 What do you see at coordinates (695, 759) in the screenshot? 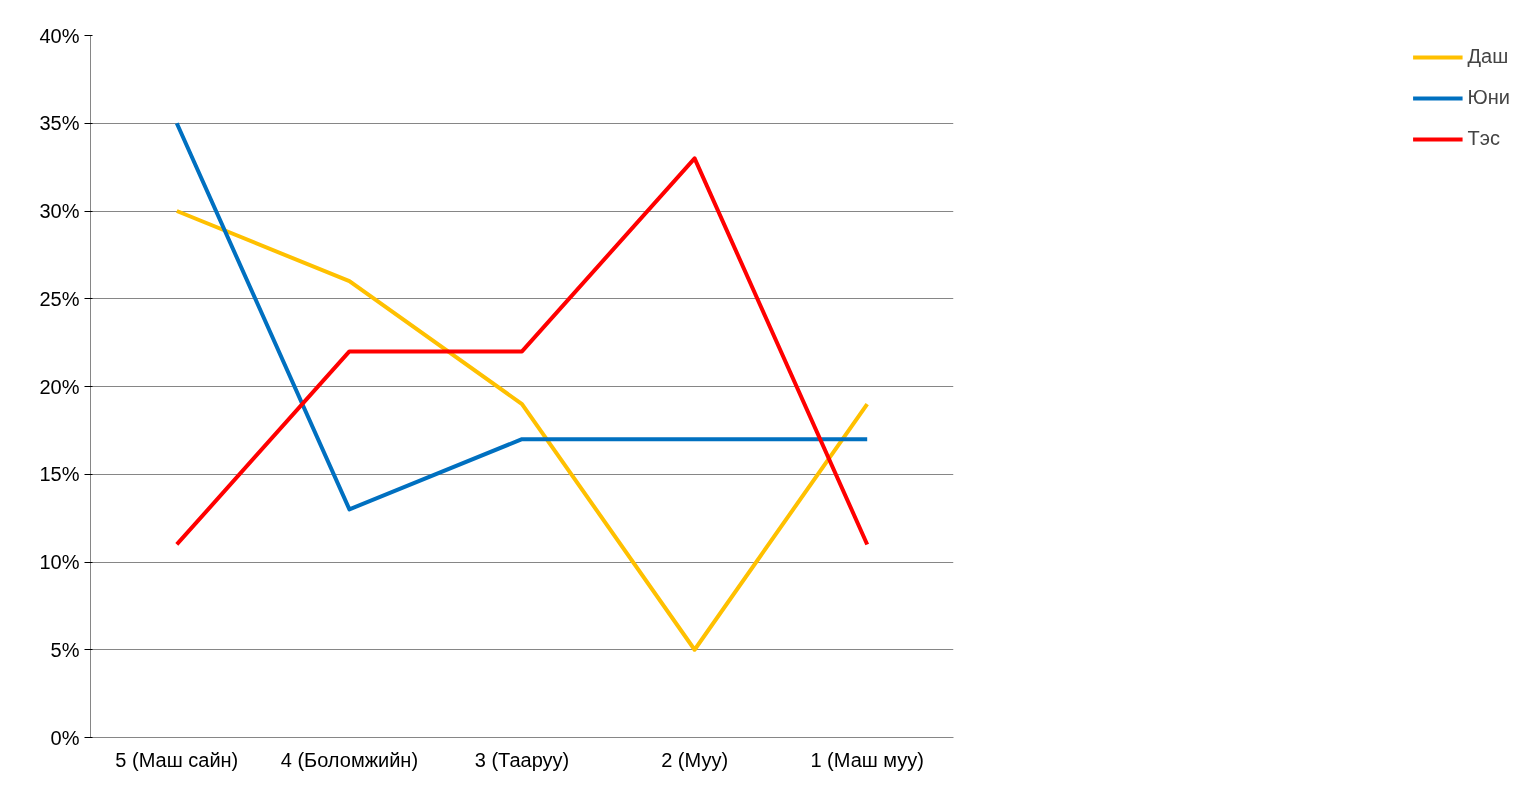
I see `x-tick-label: 2 (Муу)` at bounding box center [695, 759].